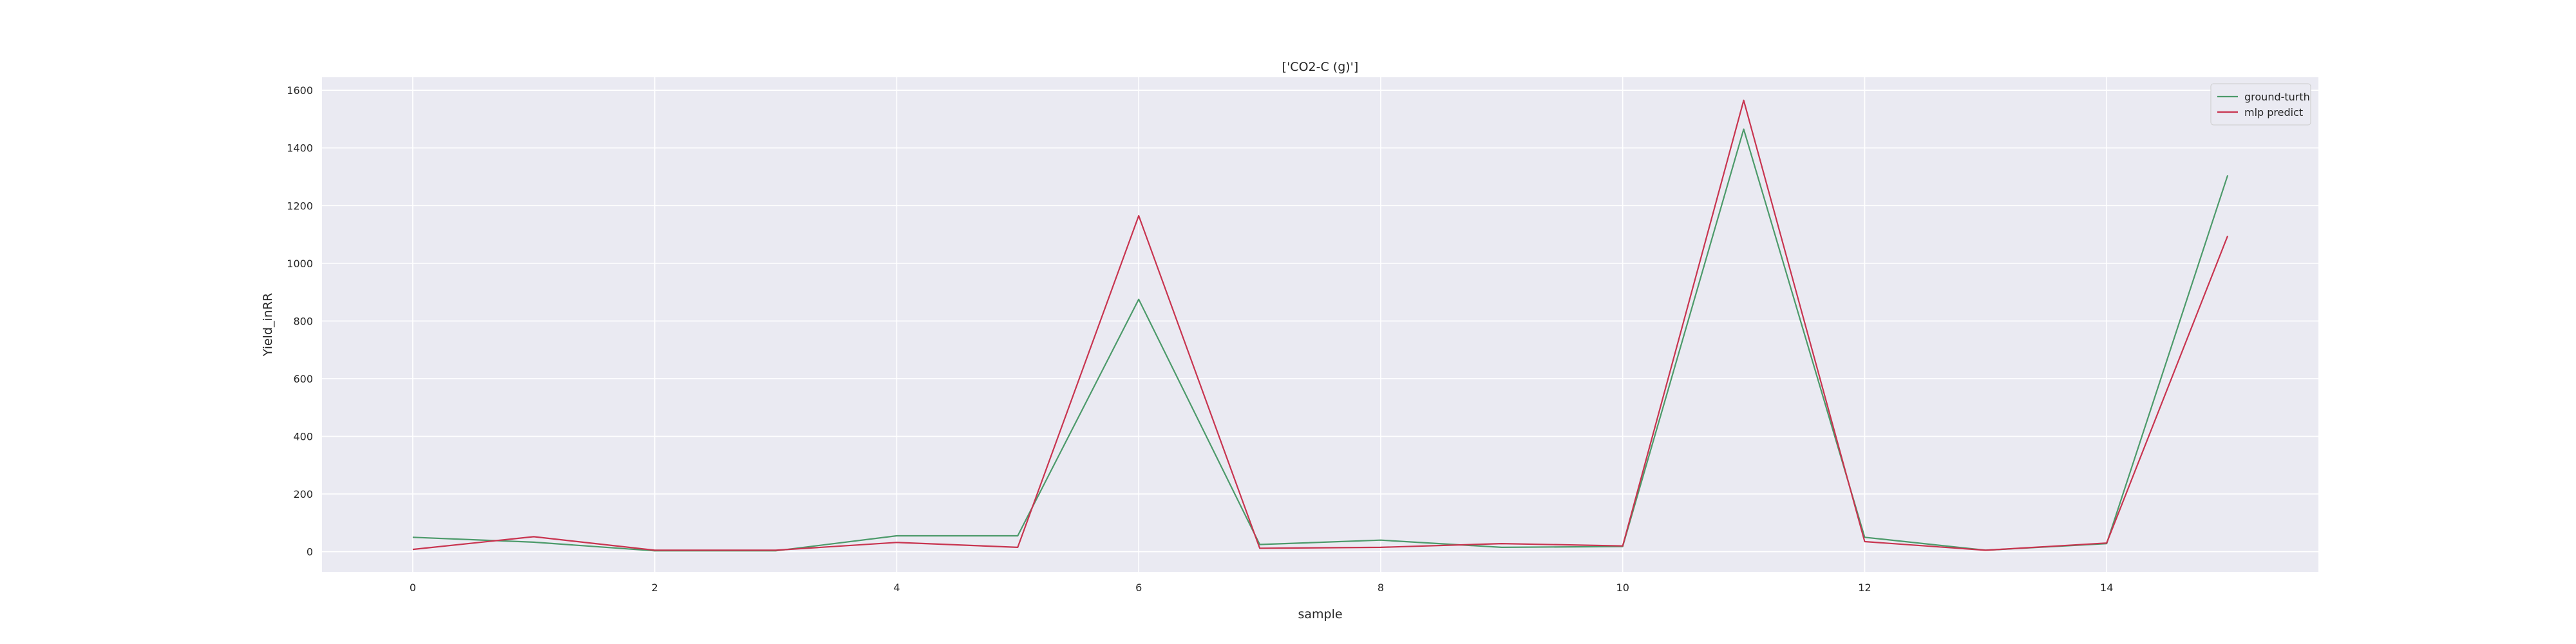  What do you see at coordinates (1320, 614) in the screenshot?
I see `x-axis-title: sample` at bounding box center [1320, 614].